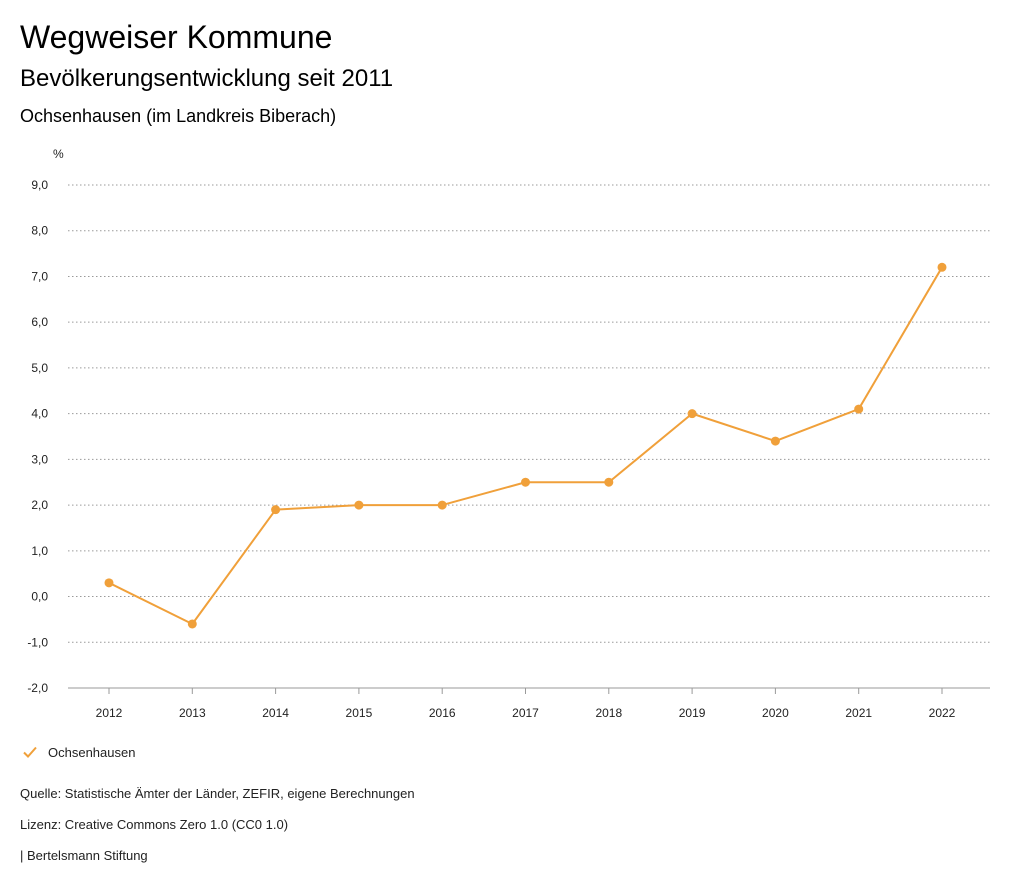 This screenshot has height=888, width=1024. Describe the element at coordinates (692, 713) in the screenshot. I see `x-tick-label: 2019` at that location.